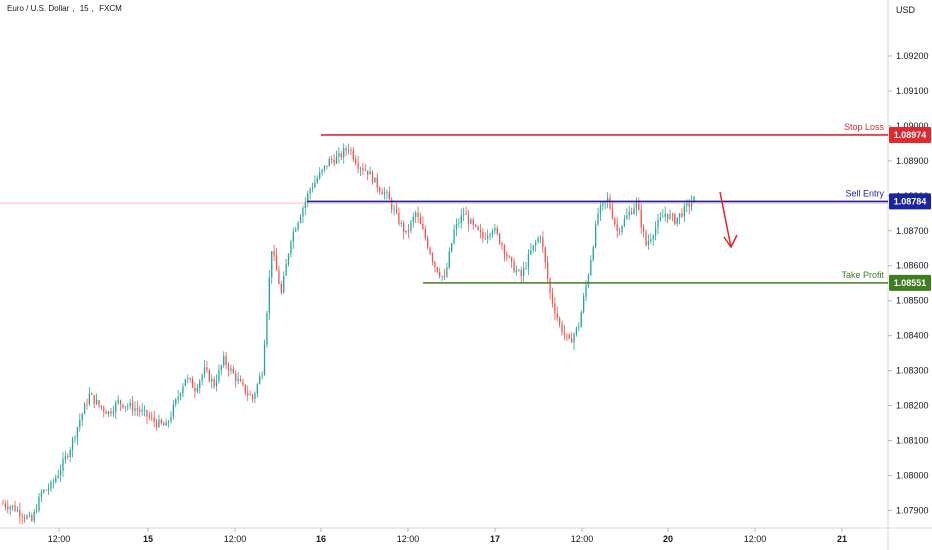 The width and height of the screenshot is (932, 550). I want to click on y-tick-label: 1.08000, so click(912, 476).